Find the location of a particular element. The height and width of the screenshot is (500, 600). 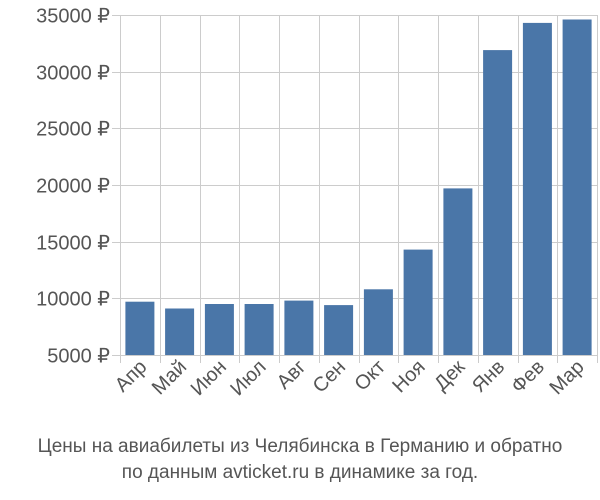

x-tick-label: Авг is located at coordinates (292, 375).